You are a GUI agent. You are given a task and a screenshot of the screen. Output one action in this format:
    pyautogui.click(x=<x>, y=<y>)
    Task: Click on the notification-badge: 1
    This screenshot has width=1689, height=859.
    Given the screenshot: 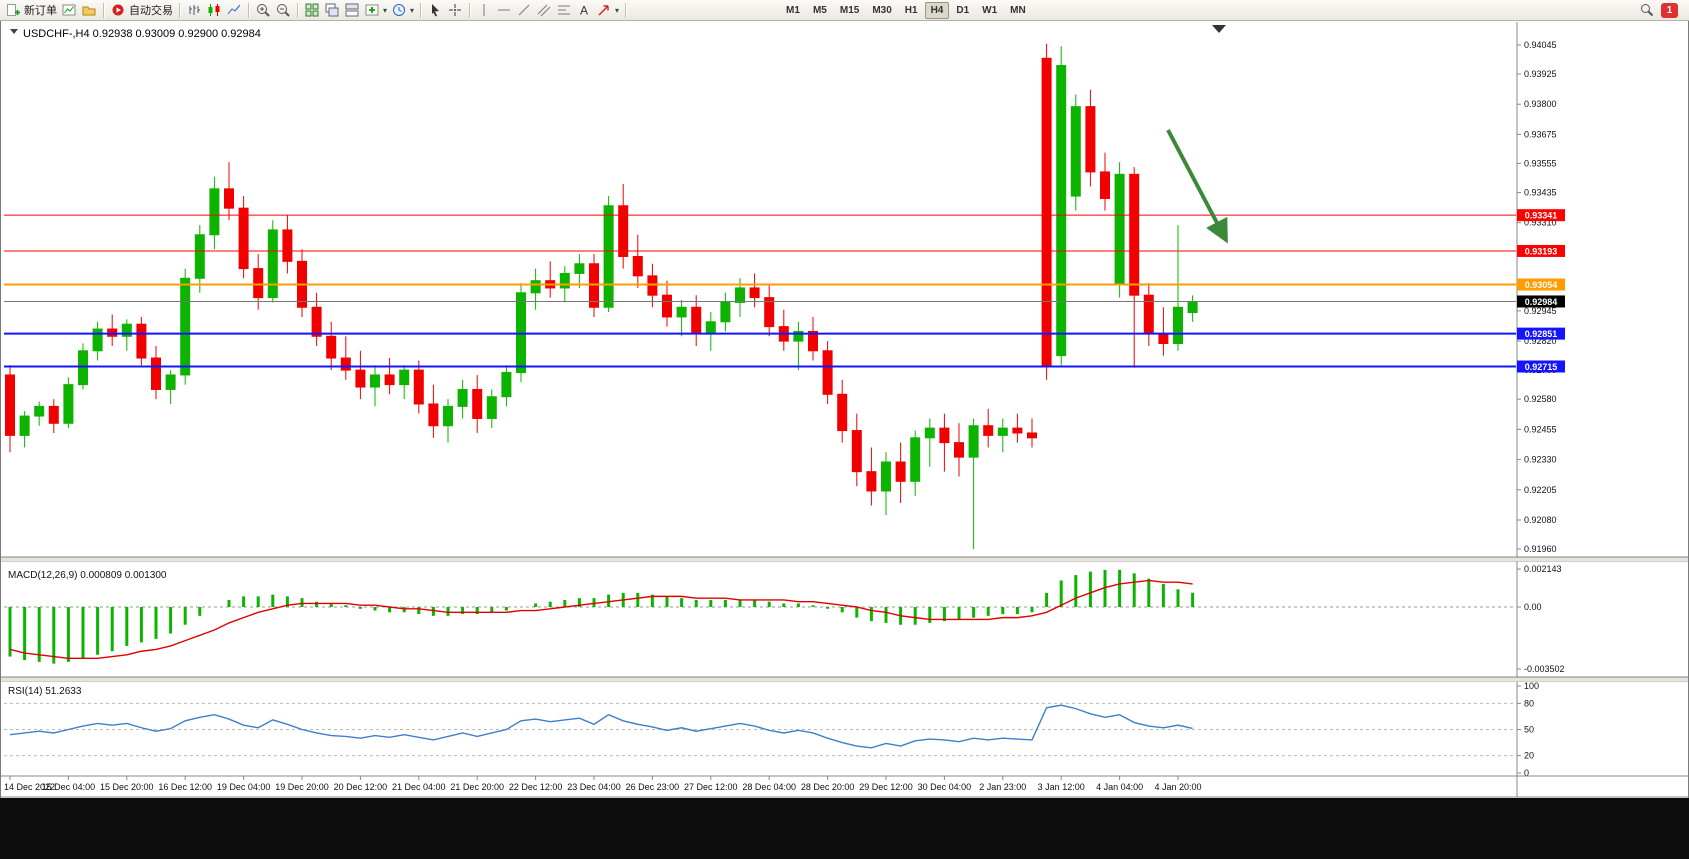 What is the action you would take?
    pyautogui.click(x=1669, y=10)
    